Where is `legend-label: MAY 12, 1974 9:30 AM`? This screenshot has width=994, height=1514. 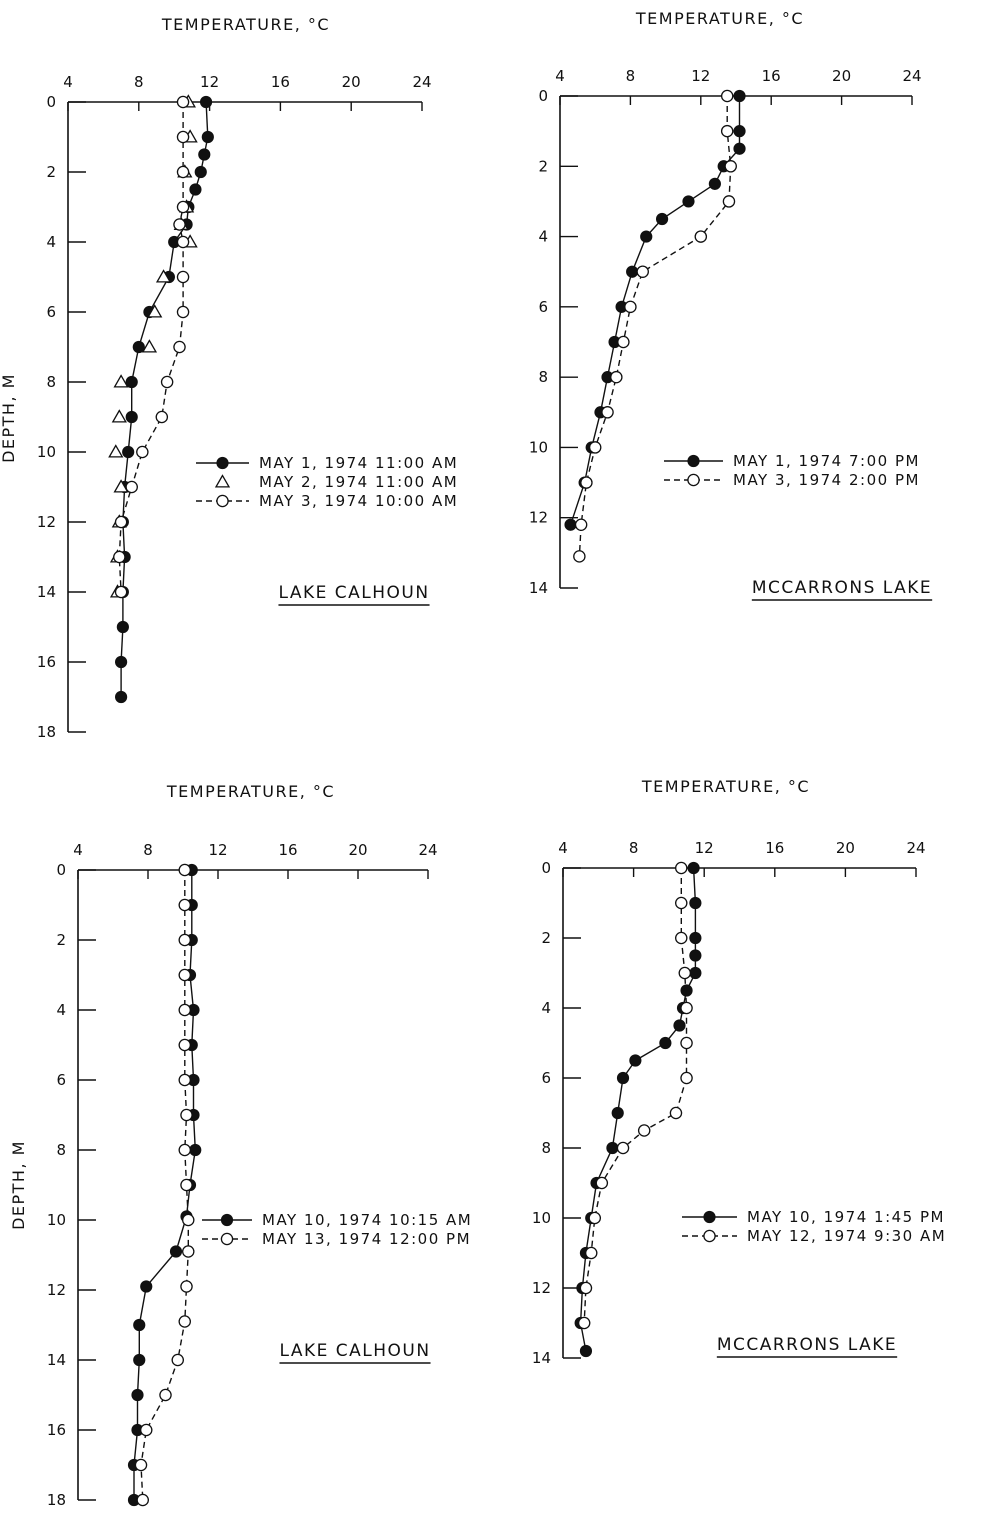 legend-label: MAY 12, 1974 9:30 AM is located at coordinates (846, 1236).